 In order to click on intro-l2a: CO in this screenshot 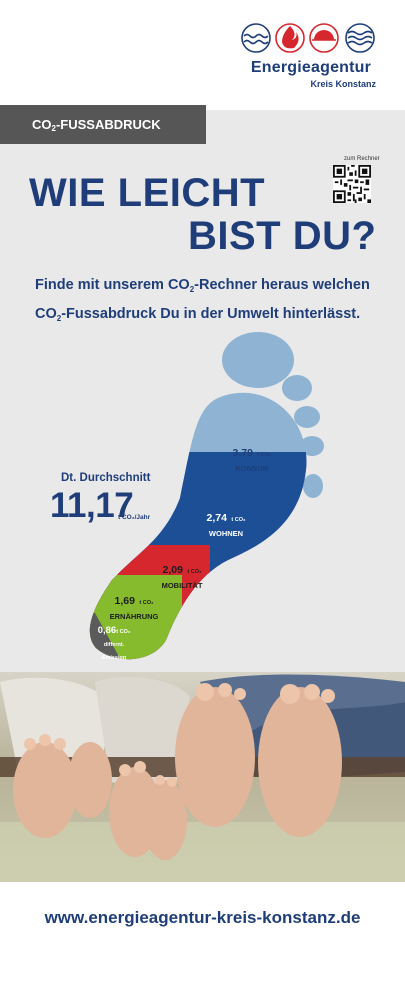, I will do `click(46, 314)`.